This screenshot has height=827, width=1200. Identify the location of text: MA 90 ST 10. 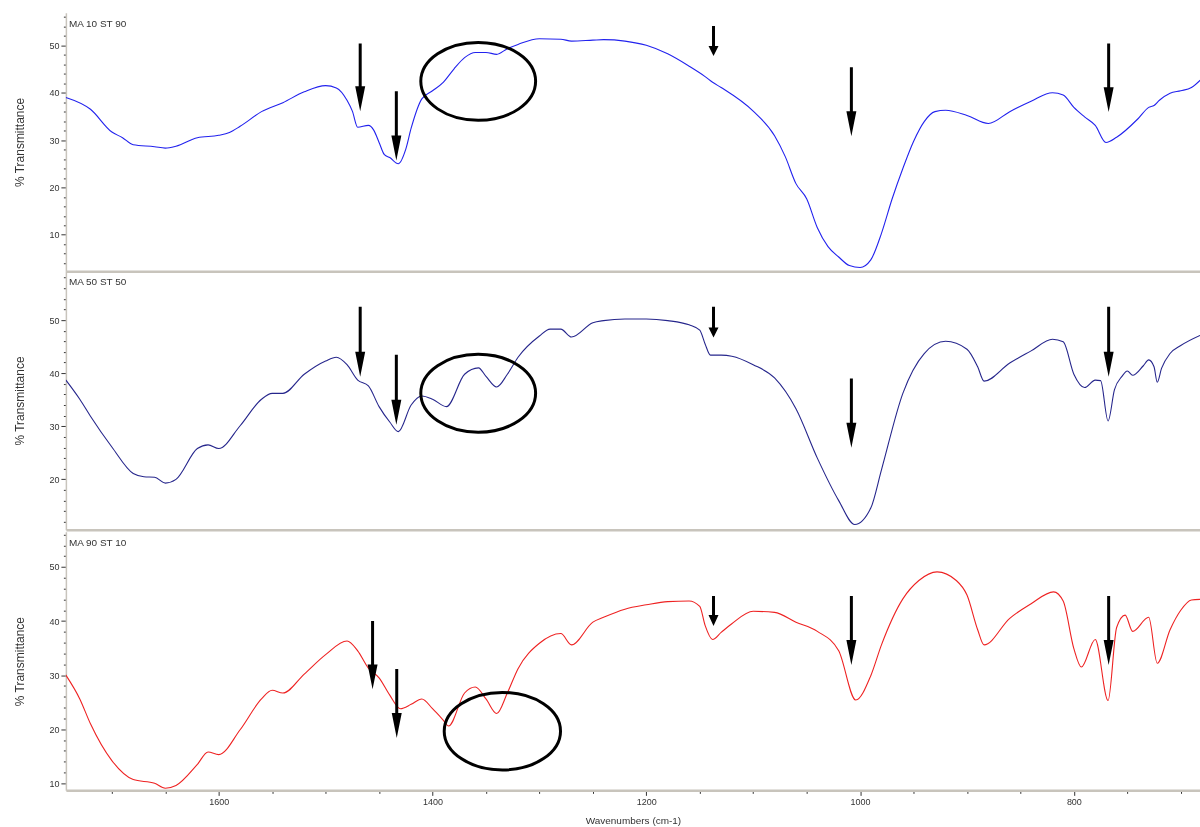
(97, 542).